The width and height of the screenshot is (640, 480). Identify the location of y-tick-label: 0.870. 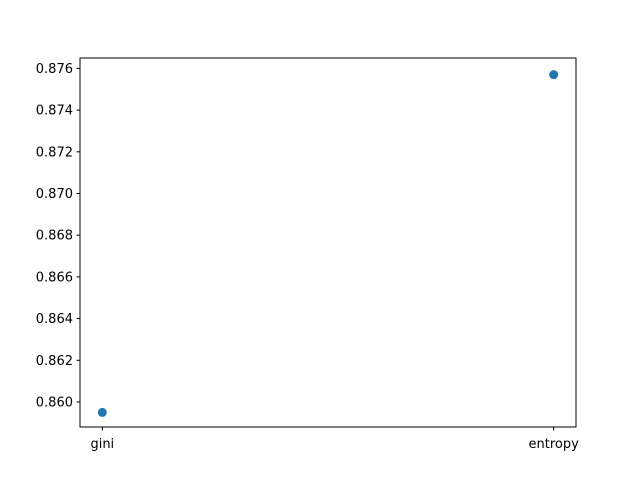
(54, 194).